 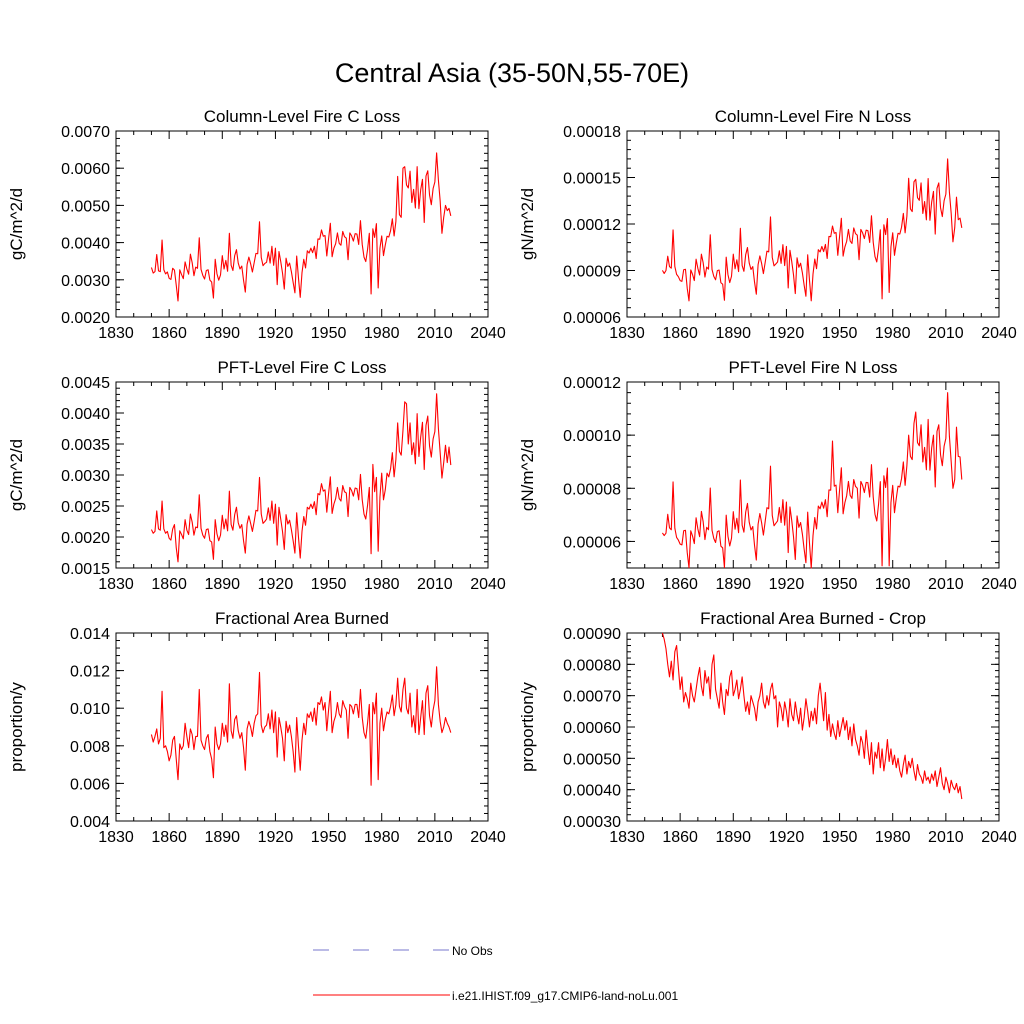 What do you see at coordinates (90, 784) in the screenshot?
I see `y-tick-label: 0.006` at bounding box center [90, 784].